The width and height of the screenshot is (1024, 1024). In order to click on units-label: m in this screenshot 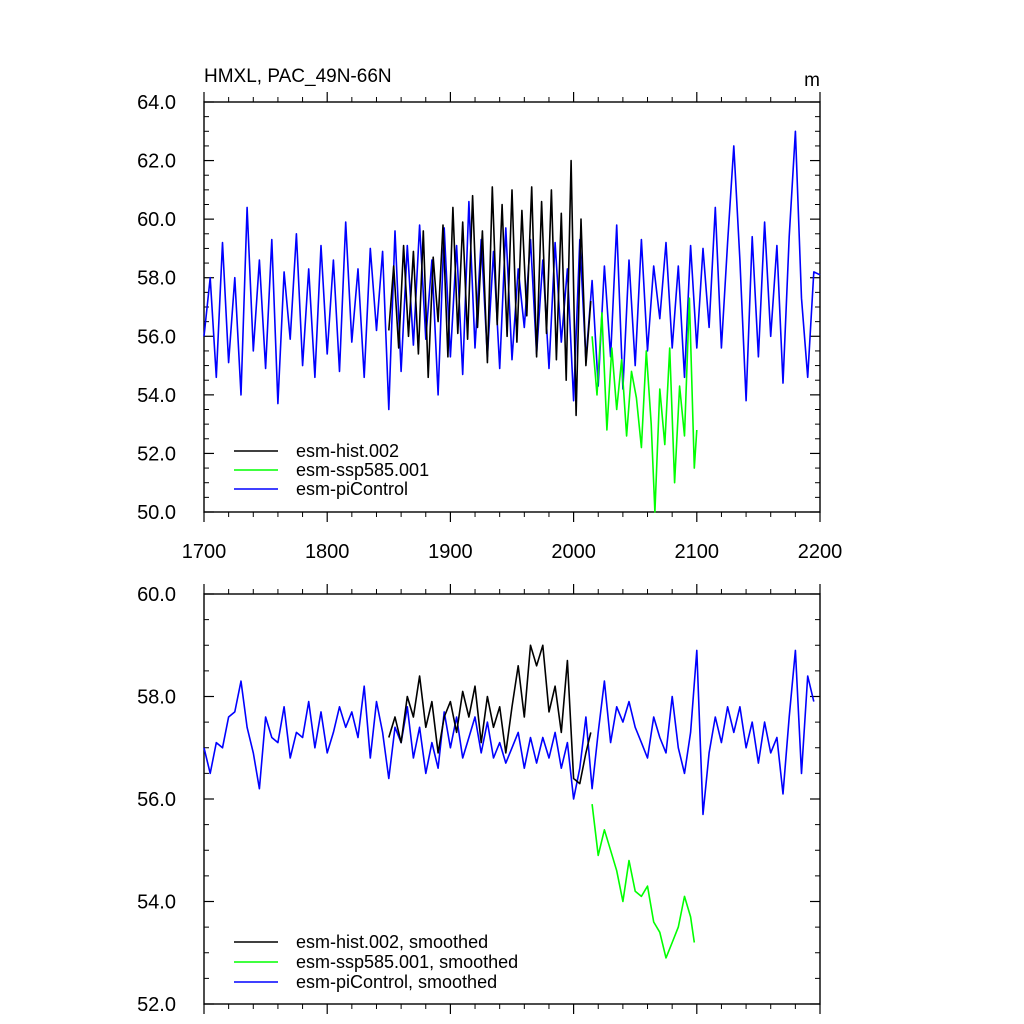, I will do `click(812, 80)`.